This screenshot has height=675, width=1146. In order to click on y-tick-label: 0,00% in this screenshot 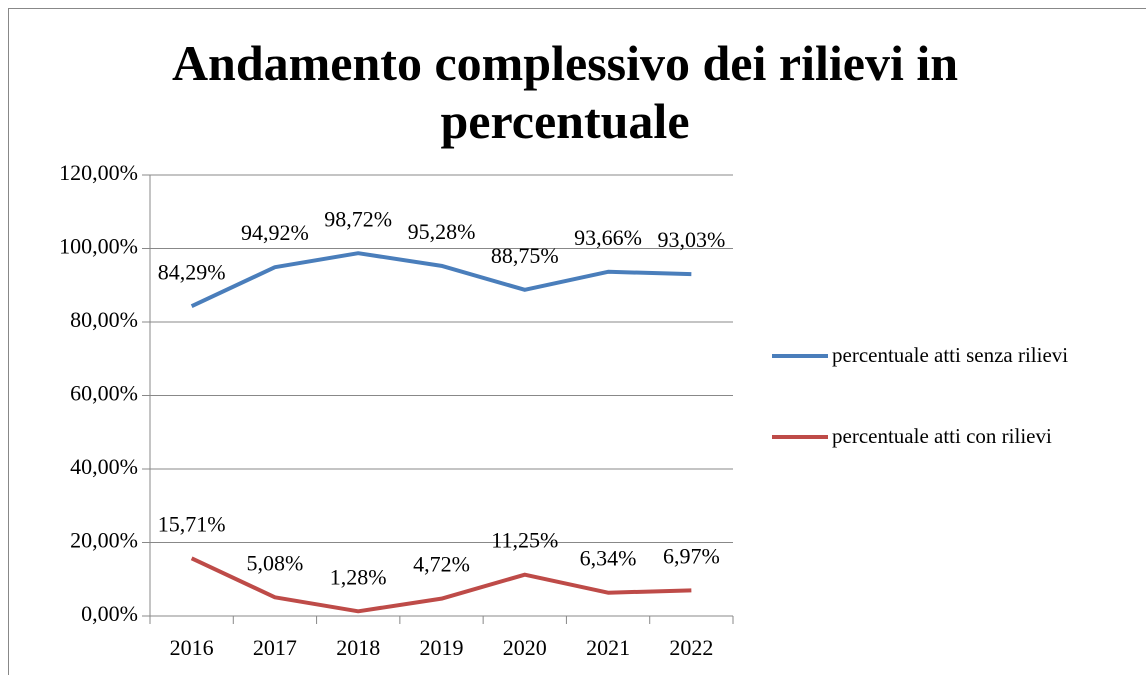, I will do `click(109, 613)`.